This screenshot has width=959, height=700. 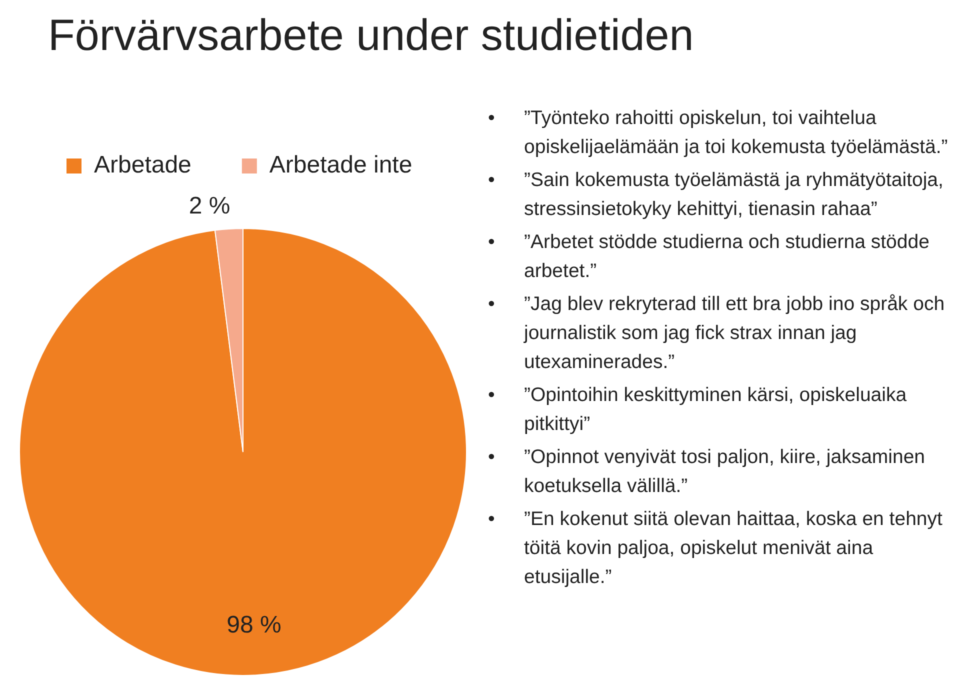 I want to click on text: • ”Työnteko rahoitti opiskelun, toi vaihtelua opiskelijaelämään ja toi kokemusta työelämästä.”, so click(x=718, y=132).